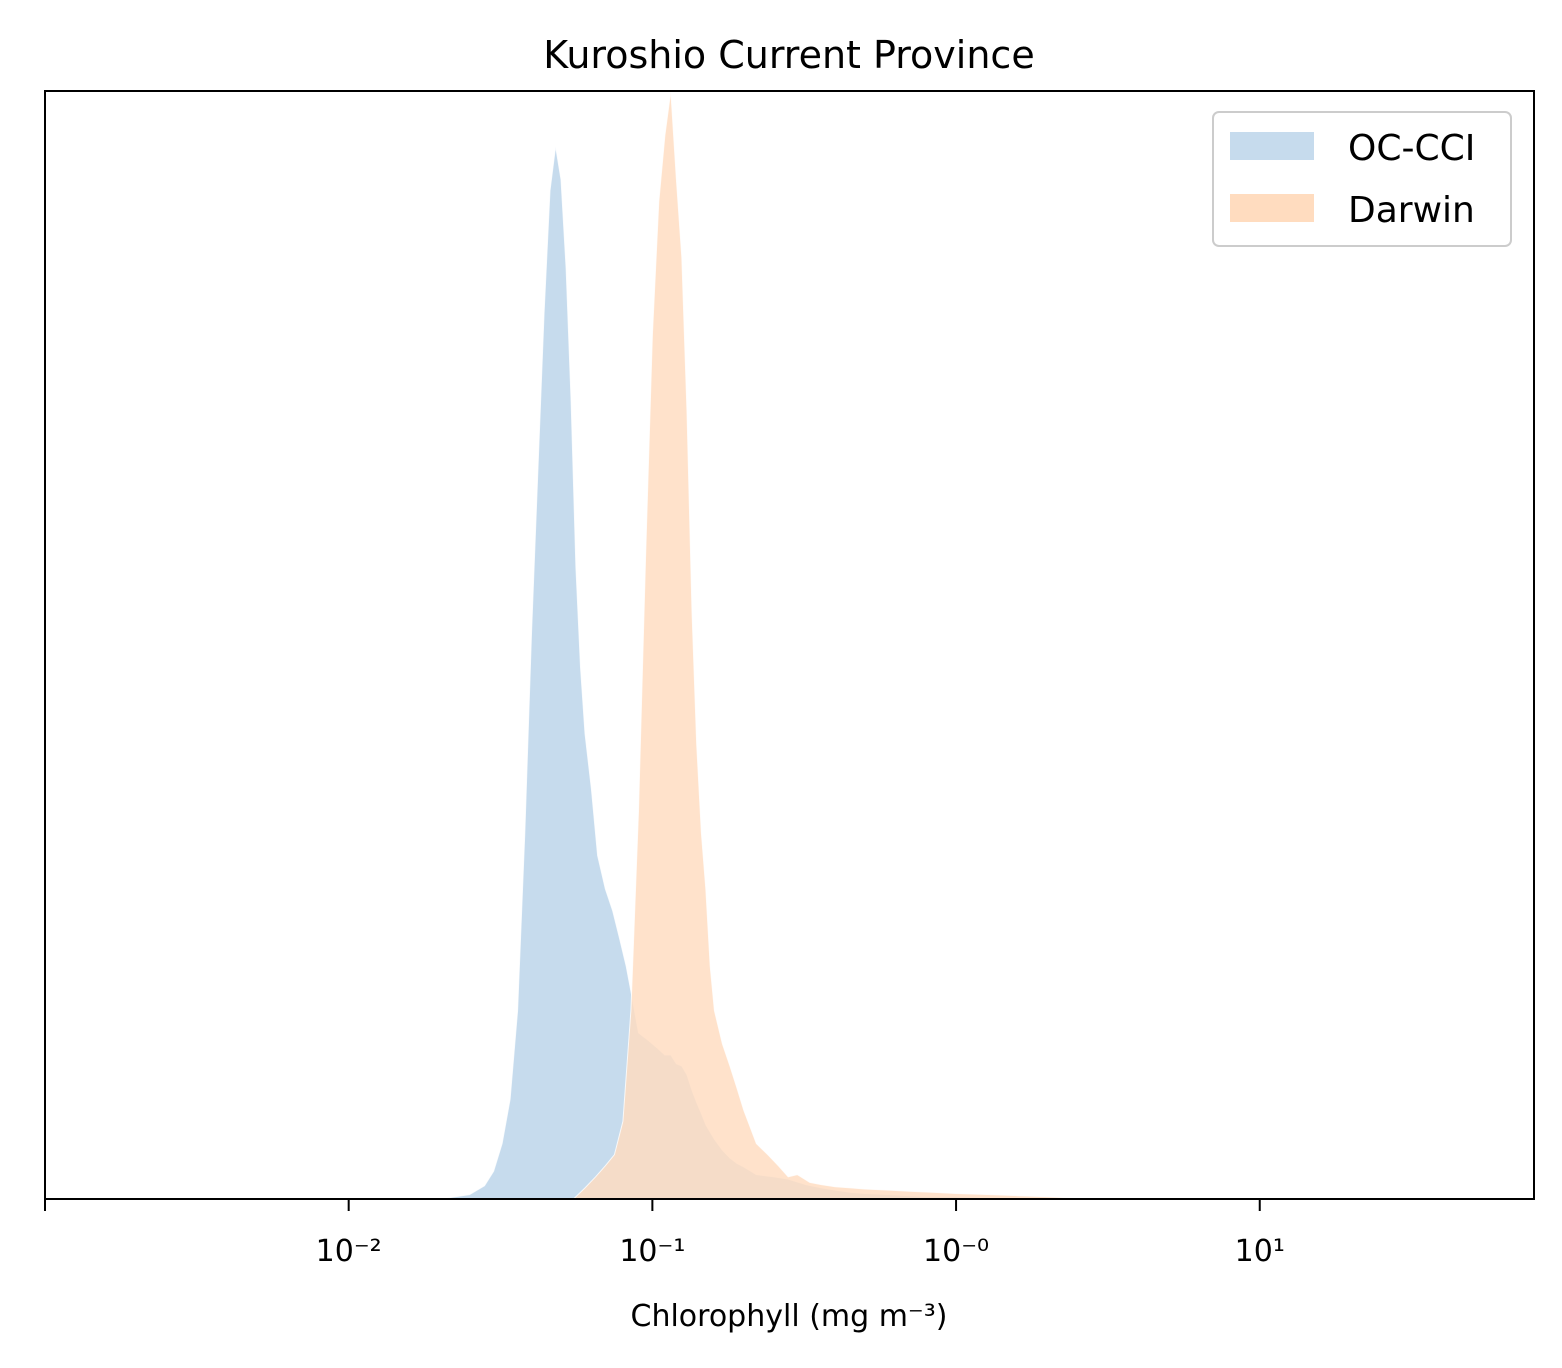 The height and width of the screenshot is (1368, 1562). Describe the element at coordinates (1411, 148) in the screenshot. I see `legend-label-oc-cci: OC-CCI` at that location.